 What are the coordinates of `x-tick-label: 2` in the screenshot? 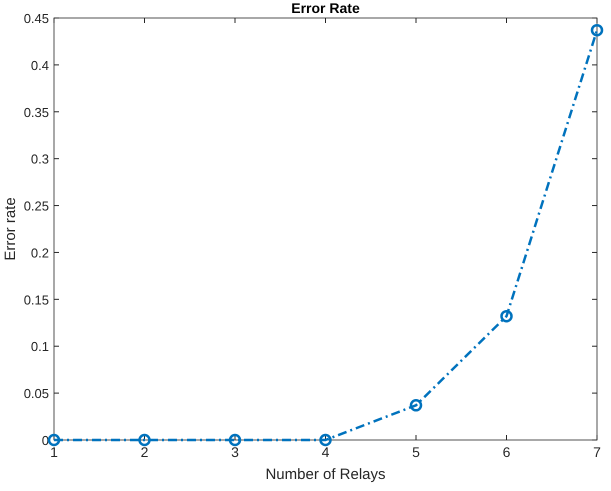 It's located at (144, 452).